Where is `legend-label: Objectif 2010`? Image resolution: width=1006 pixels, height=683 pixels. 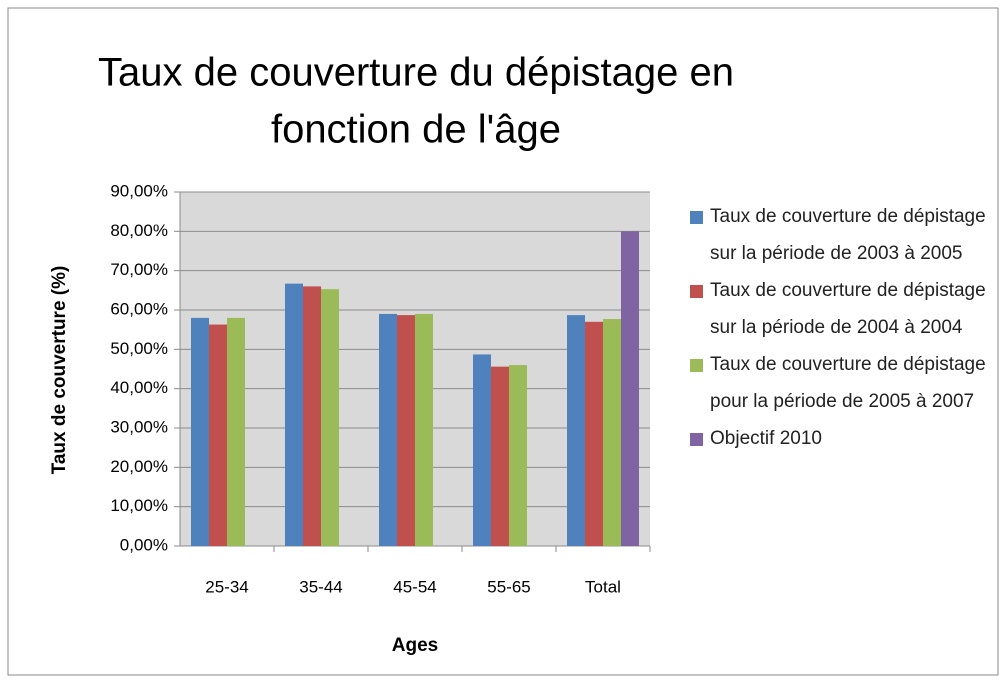
legend-label: Objectif 2010 is located at coordinates (766, 438).